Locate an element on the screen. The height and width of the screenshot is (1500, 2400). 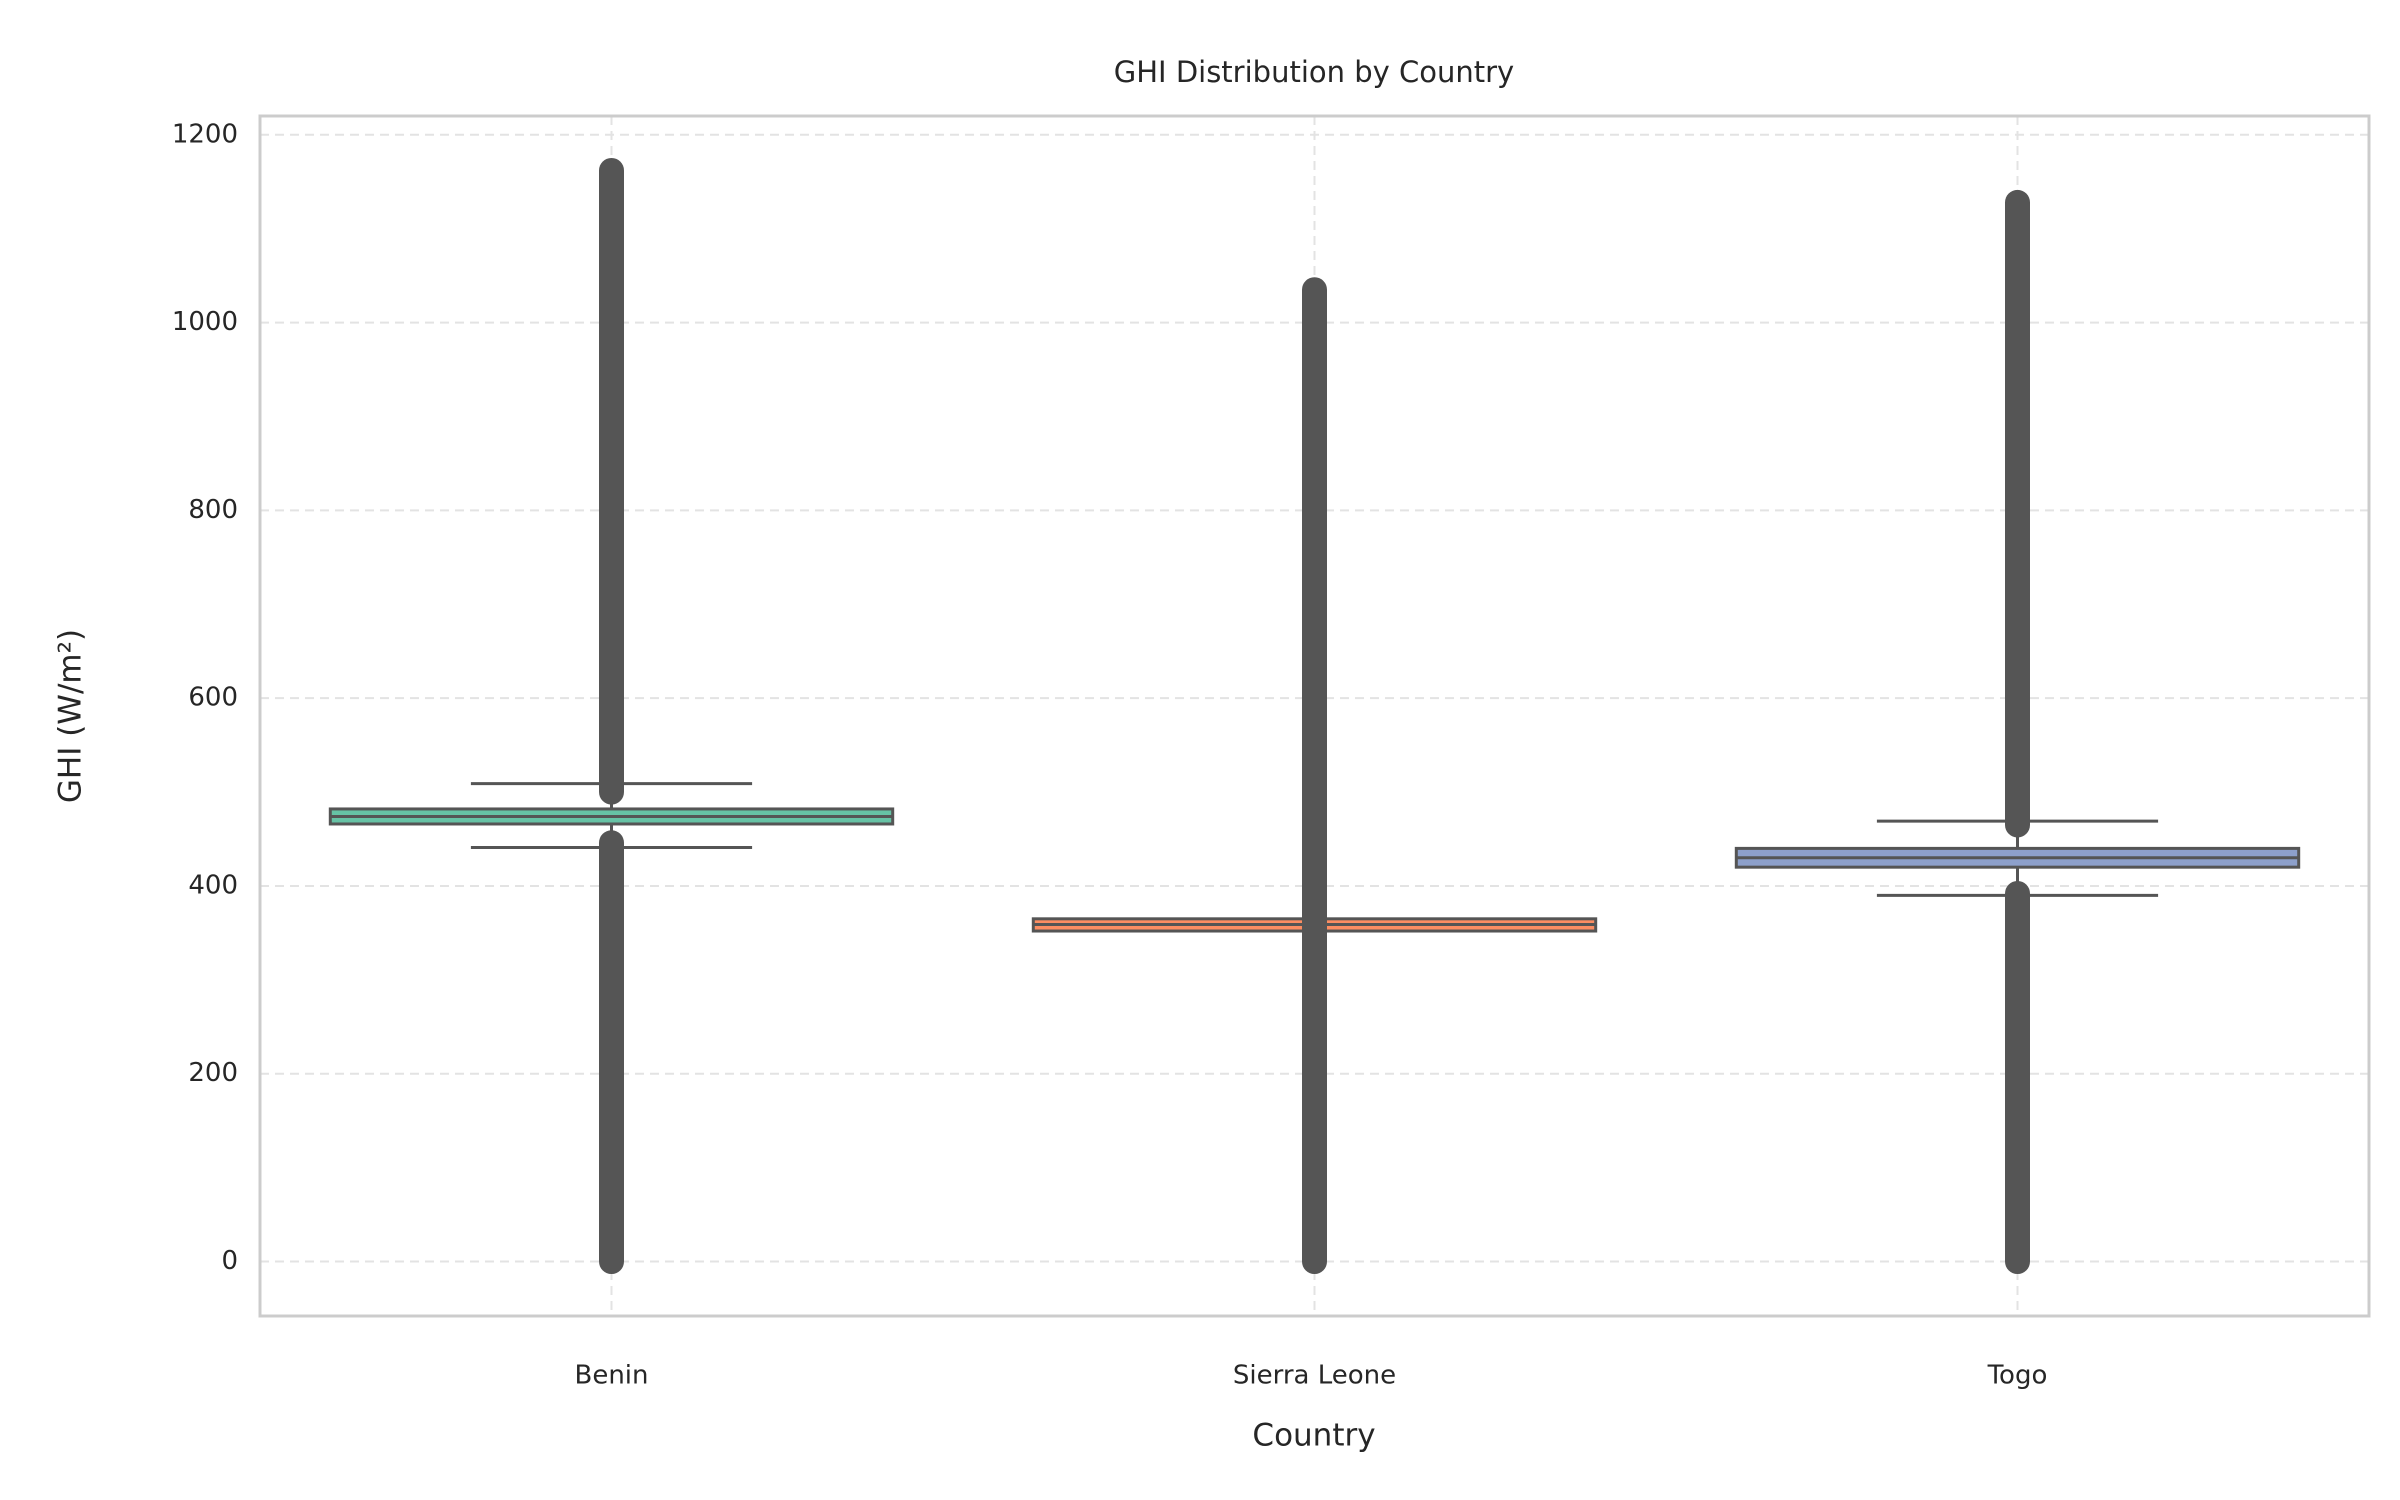
x-tick-label: Togo is located at coordinates (2017, 1376).